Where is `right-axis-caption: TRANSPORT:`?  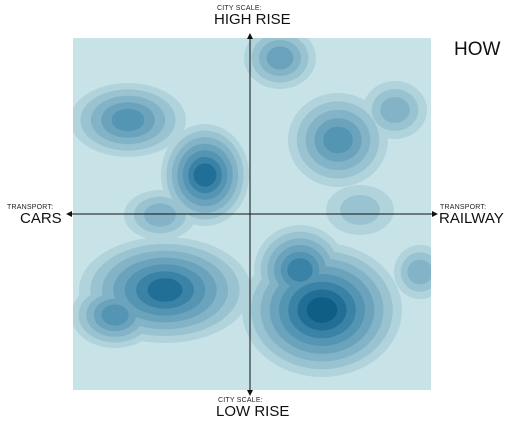 right-axis-caption: TRANSPORT: is located at coordinates (463, 207).